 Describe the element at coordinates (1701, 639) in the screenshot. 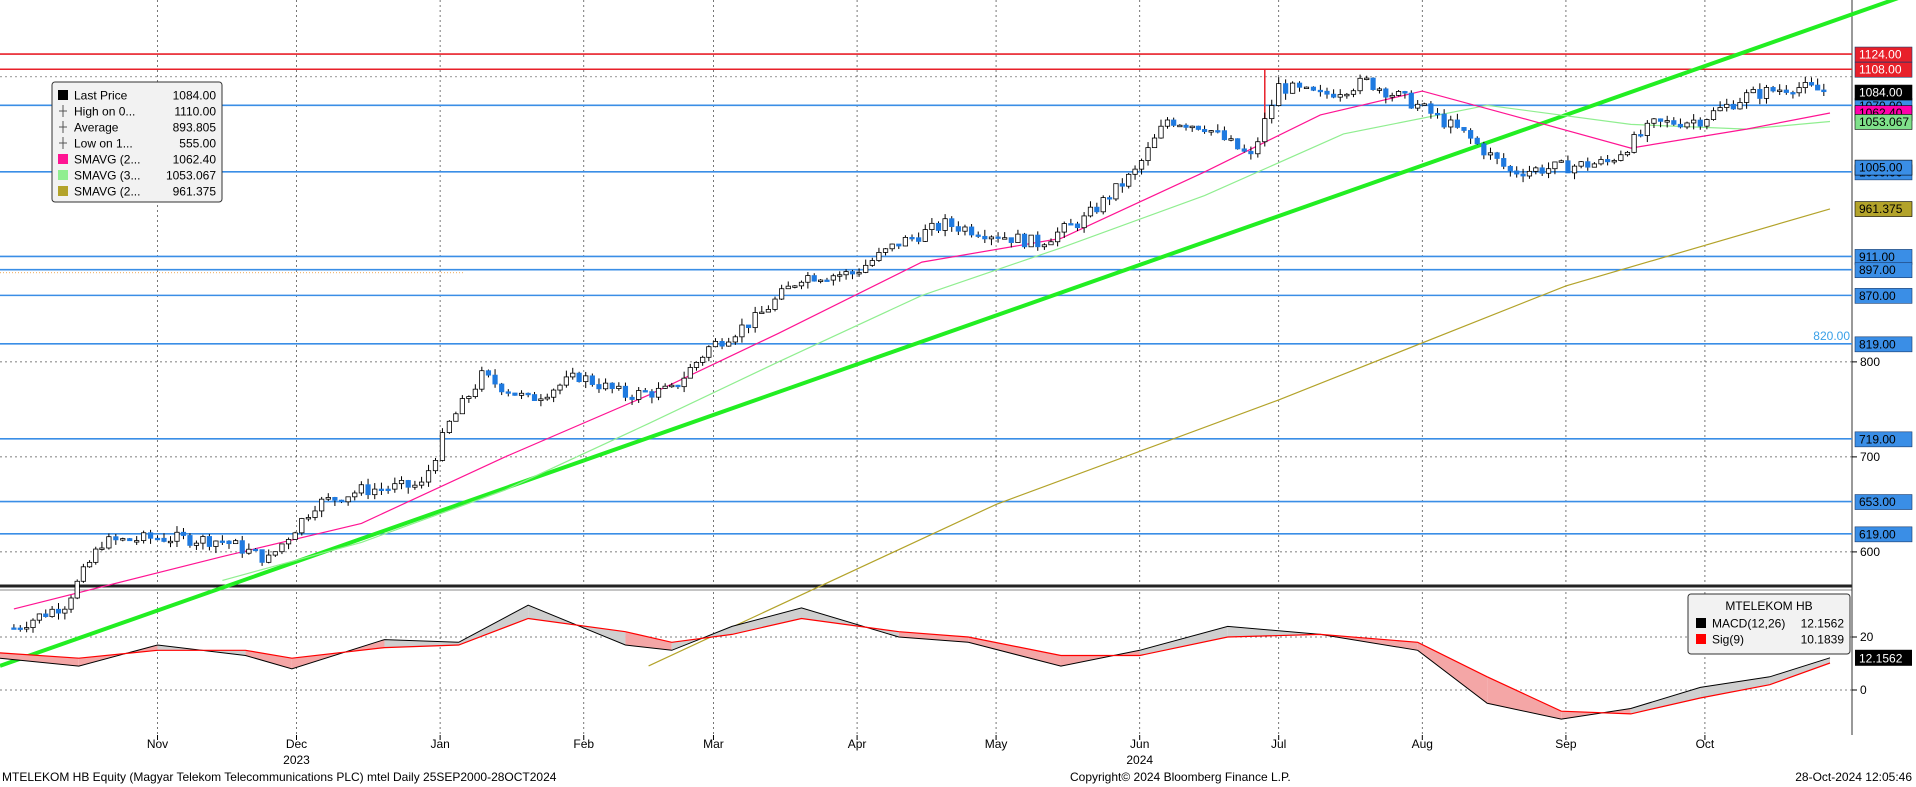

I see `macd-legend-swatch` at that location.